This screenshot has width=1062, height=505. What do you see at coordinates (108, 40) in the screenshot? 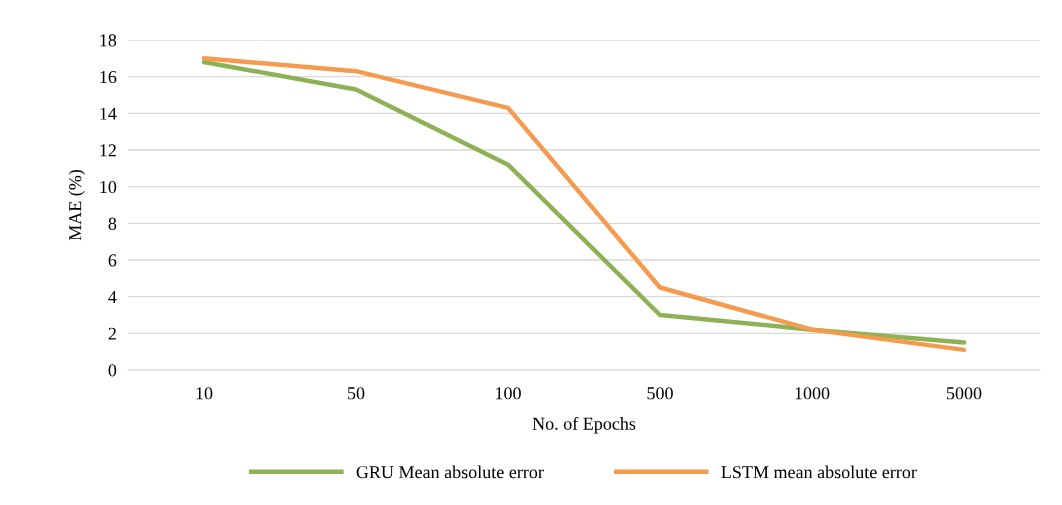
I see `y-tick-label: 18` at bounding box center [108, 40].